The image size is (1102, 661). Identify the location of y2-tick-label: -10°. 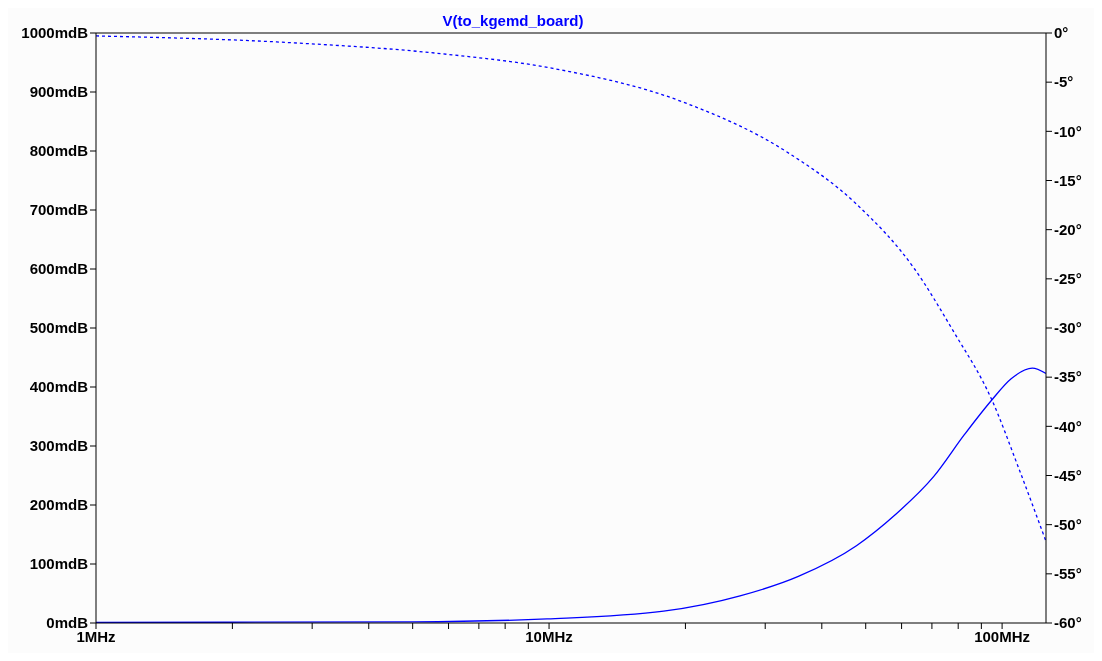
(1068, 131).